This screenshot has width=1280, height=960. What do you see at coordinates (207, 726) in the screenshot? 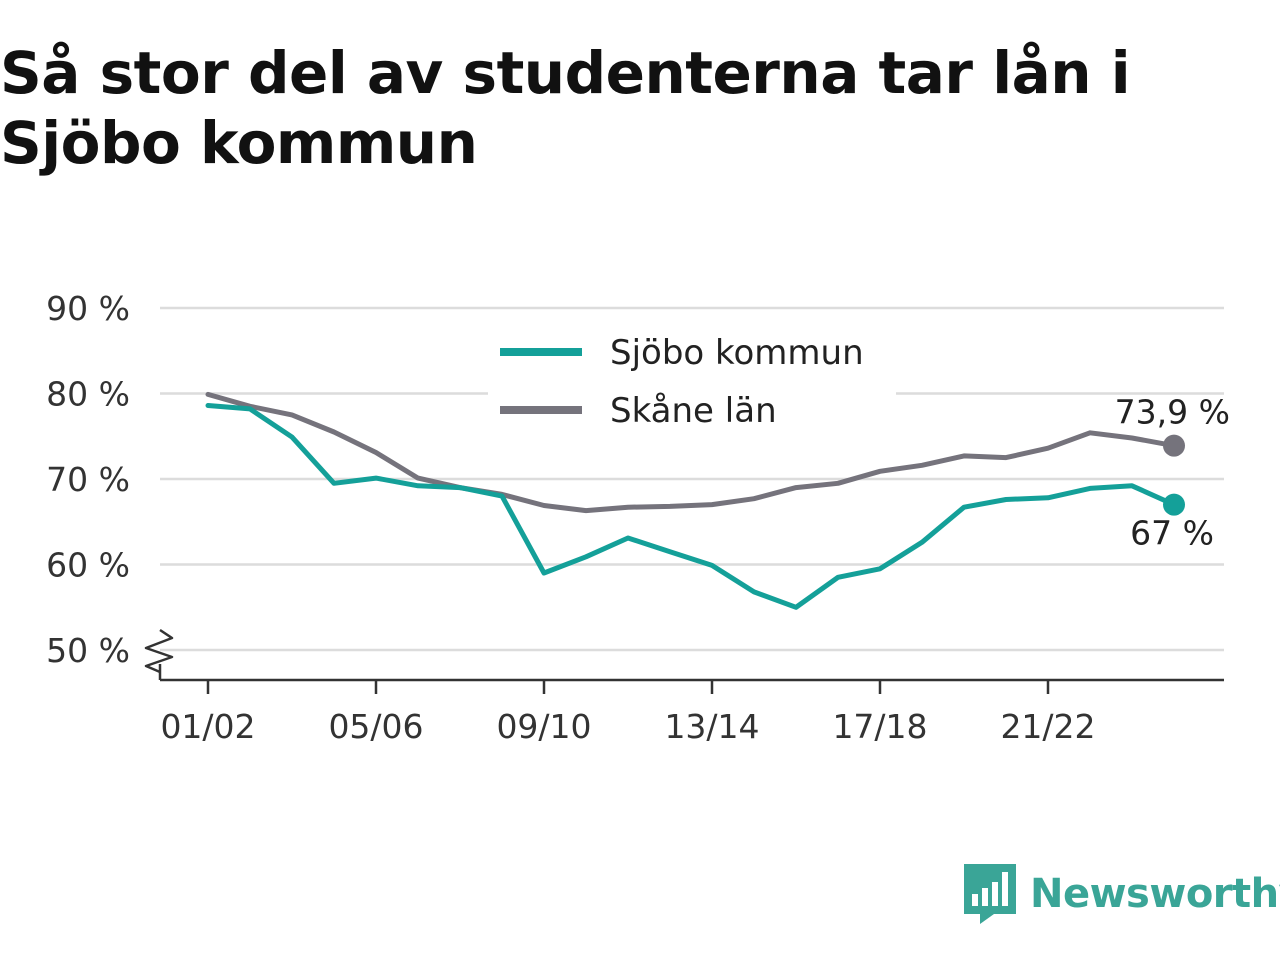
I see `x-tick-label: 01/02` at bounding box center [207, 726].